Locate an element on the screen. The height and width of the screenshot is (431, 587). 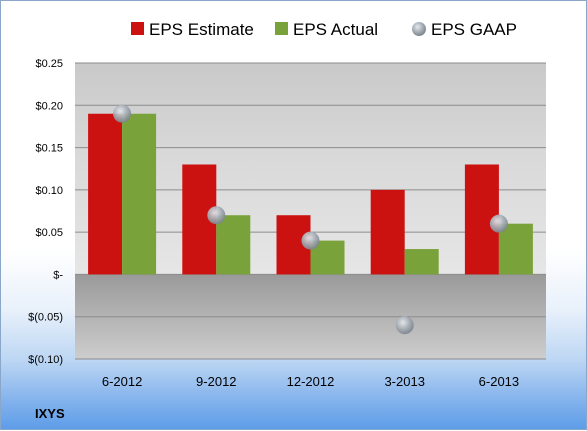
y-tick-label: $0.15 is located at coordinates (49, 149).